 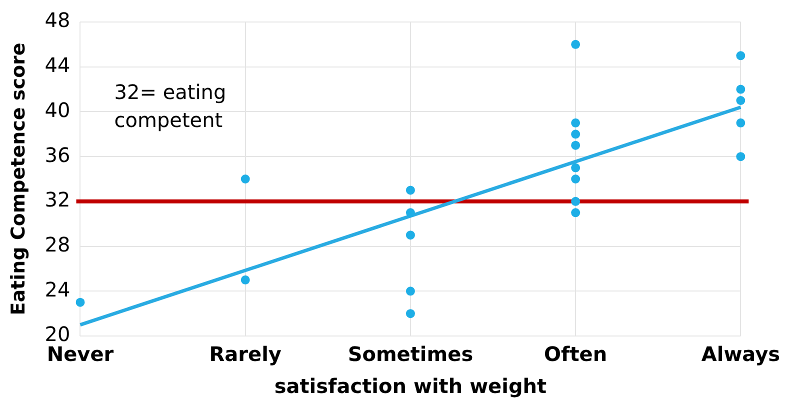 I want to click on y-tick-label: 36, so click(x=57, y=154).